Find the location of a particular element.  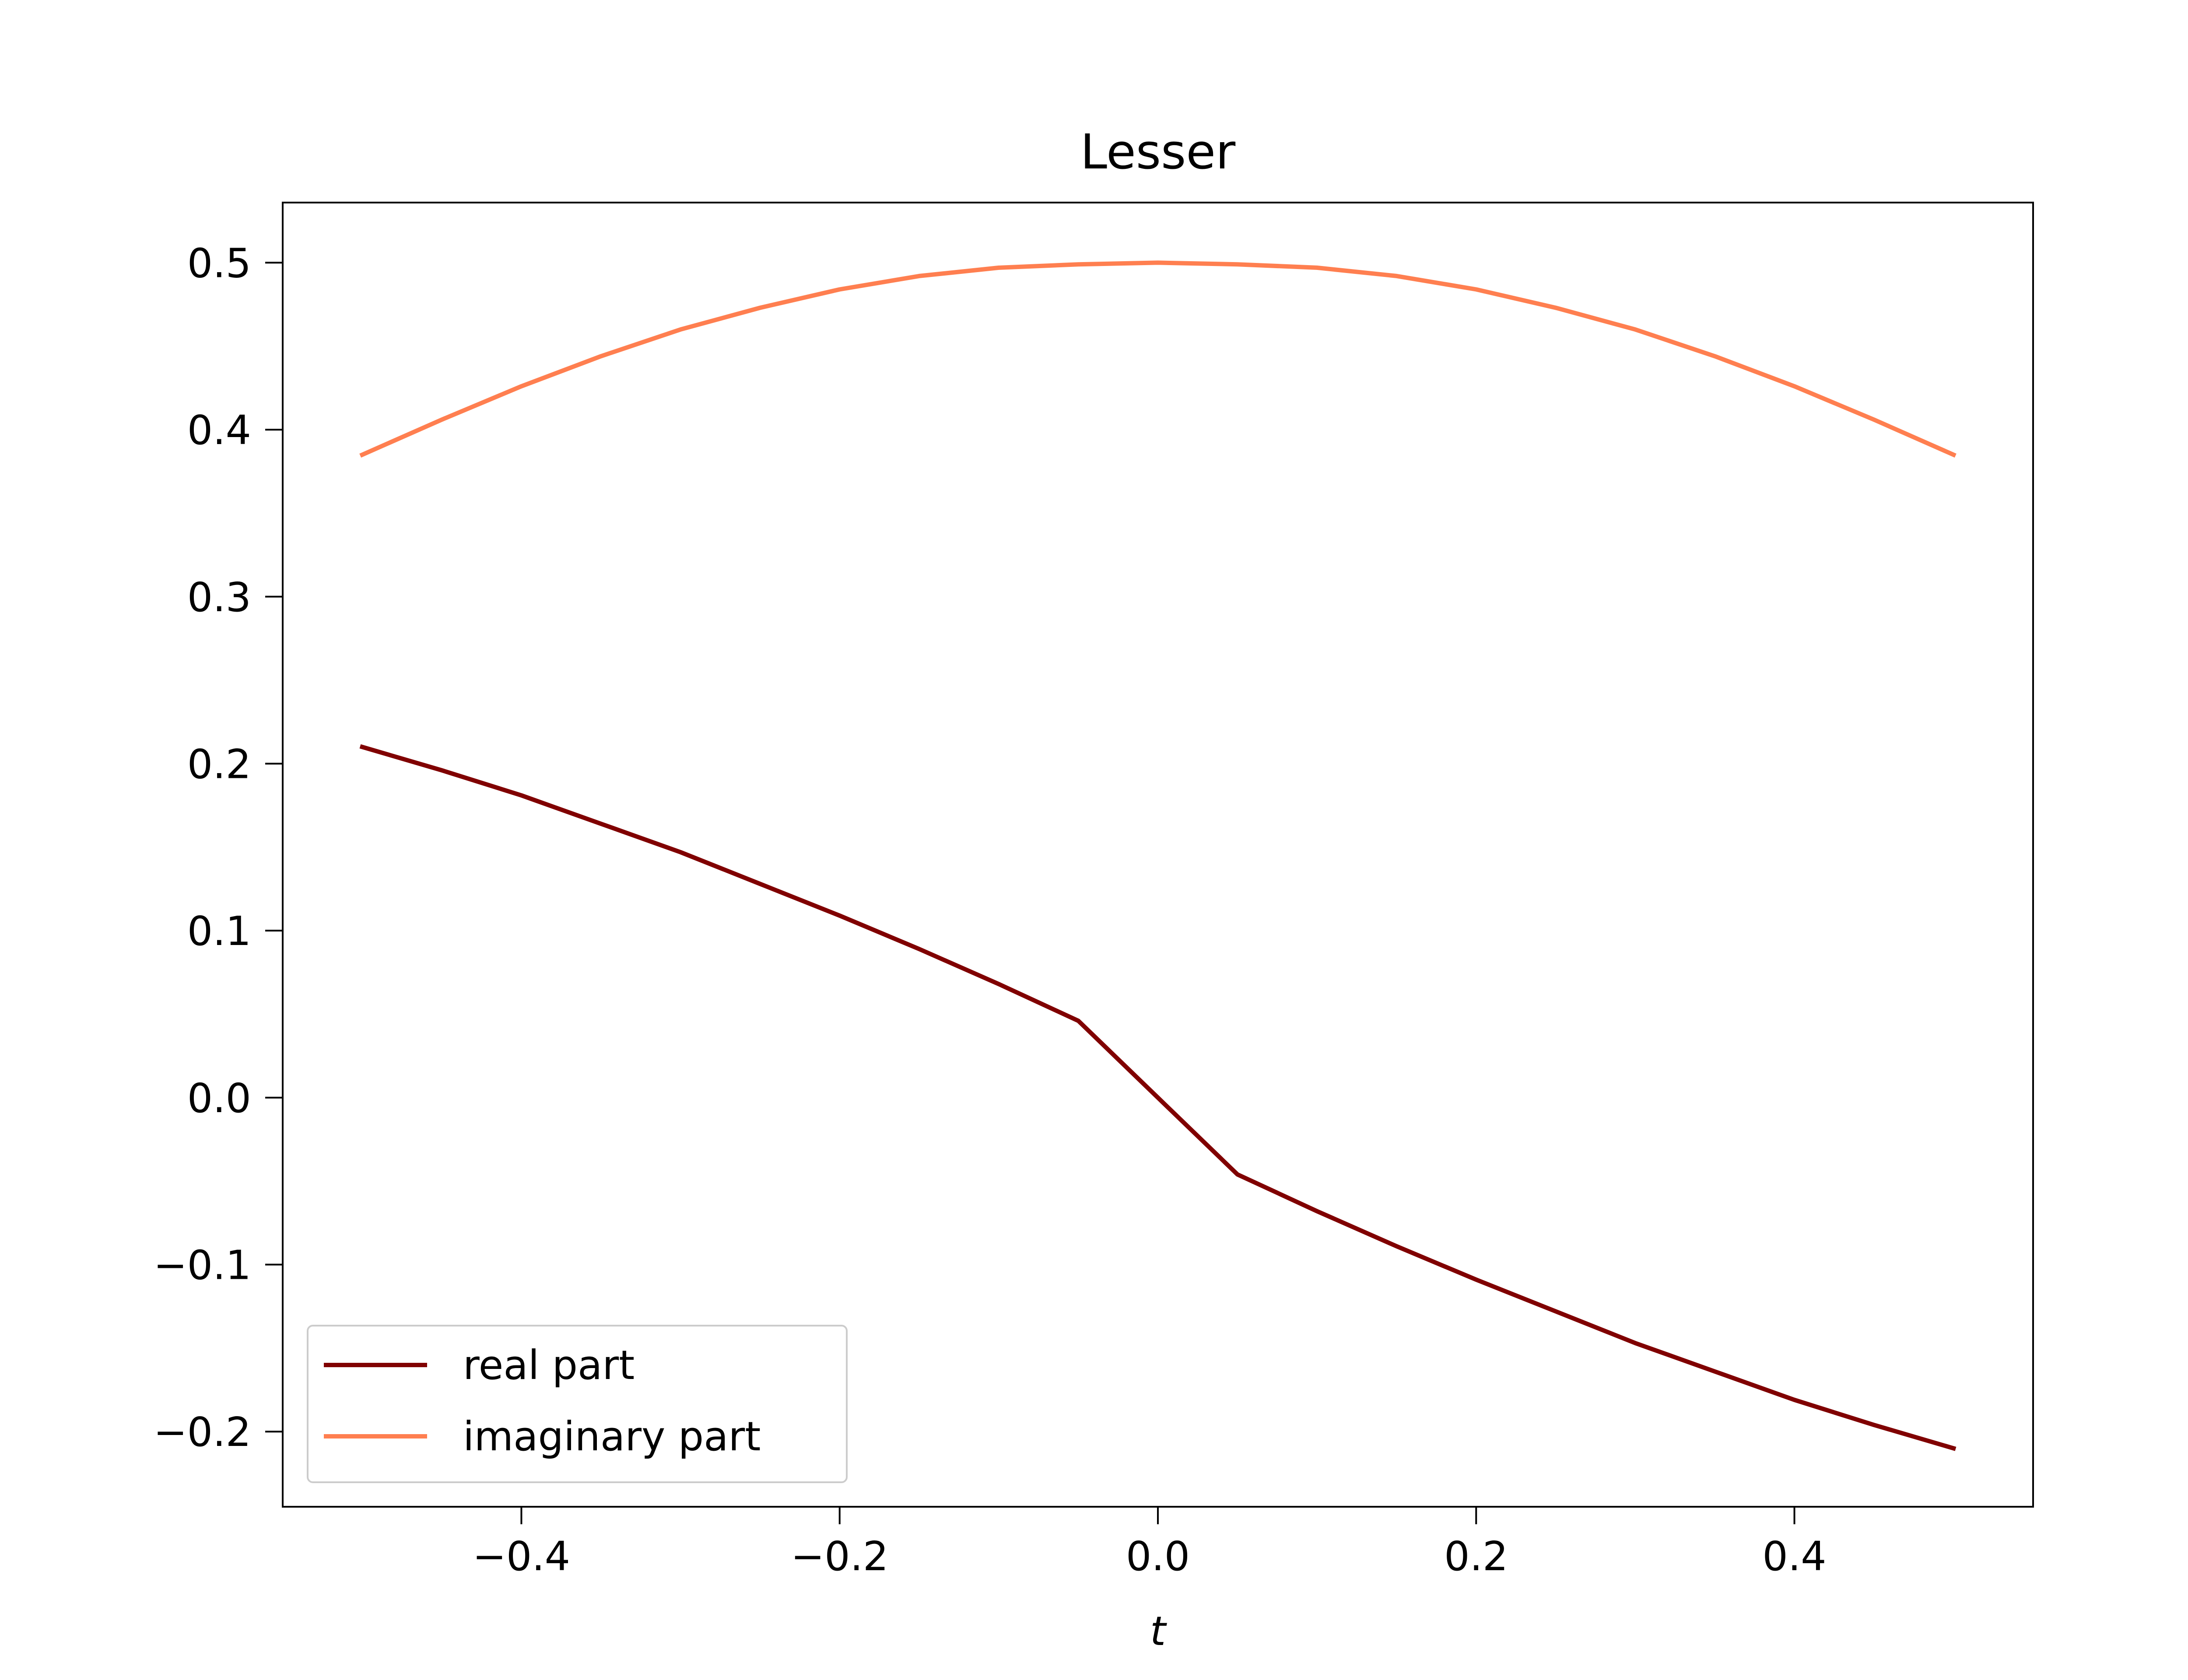

legend-box is located at coordinates (577, 1404).